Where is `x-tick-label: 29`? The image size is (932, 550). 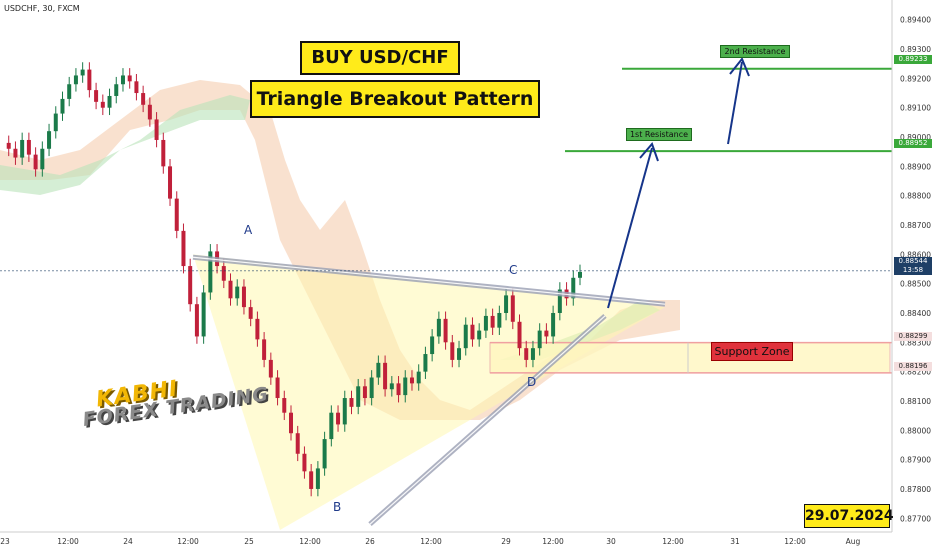
x-tick-label: 29 is located at coordinates (506, 541).